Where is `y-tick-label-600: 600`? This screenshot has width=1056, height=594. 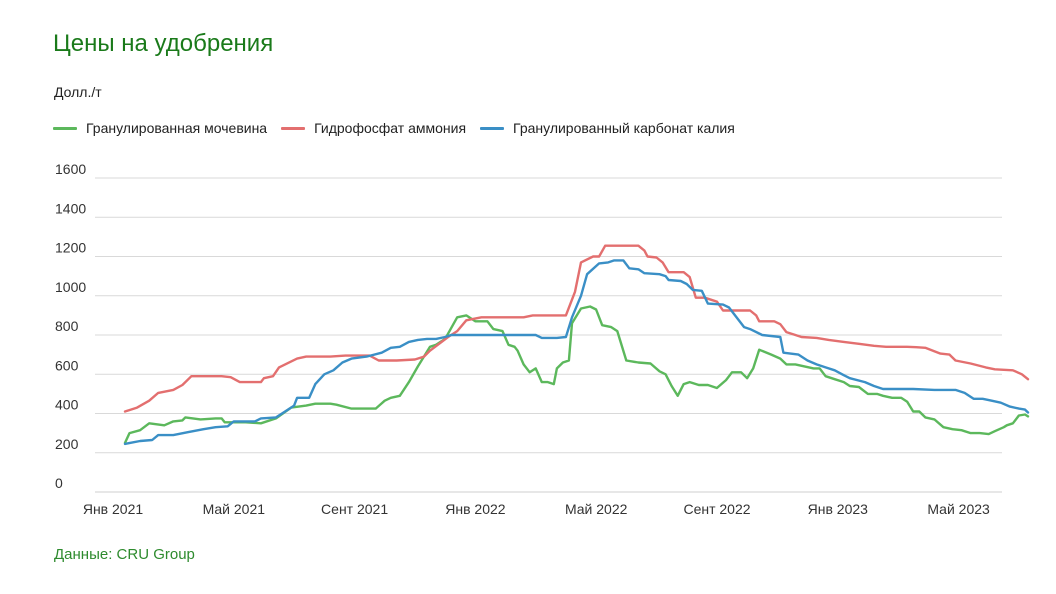
y-tick-label-600: 600 is located at coordinates (67, 365).